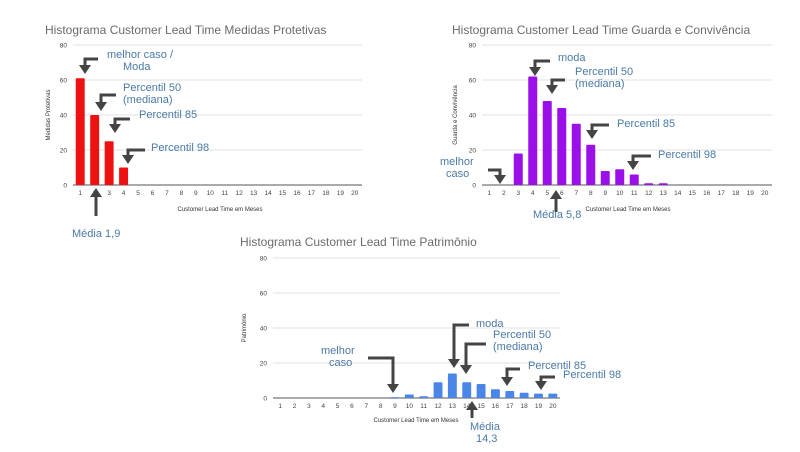 This screenshot has width=800, height=452. What do you see at coordinates (153, 193) in the screenshot?
I see `x-tick-label: 6` at bounding box center [153, 193].